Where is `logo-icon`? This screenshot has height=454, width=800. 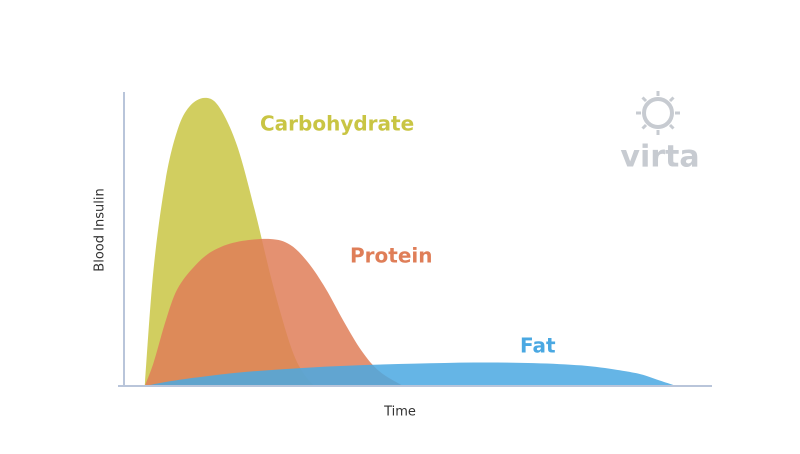
logo-icon is located at coordinates (658, 113).